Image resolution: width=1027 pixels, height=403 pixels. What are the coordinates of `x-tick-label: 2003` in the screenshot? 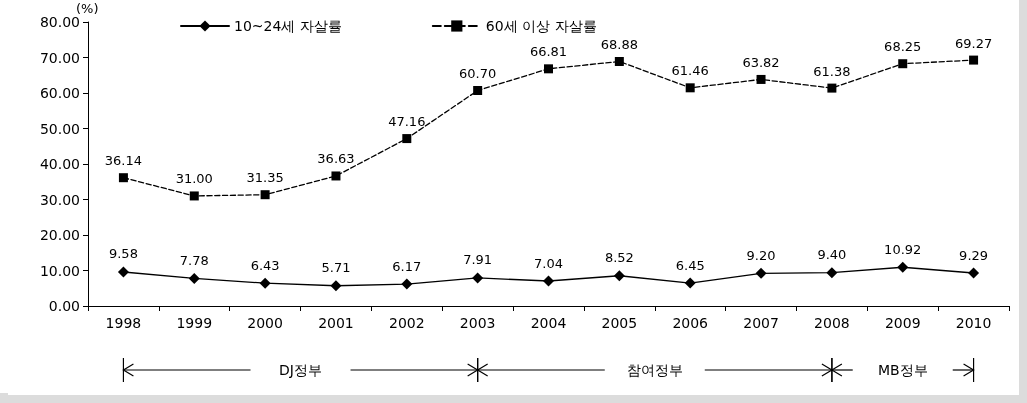 It's located at (477, 323).